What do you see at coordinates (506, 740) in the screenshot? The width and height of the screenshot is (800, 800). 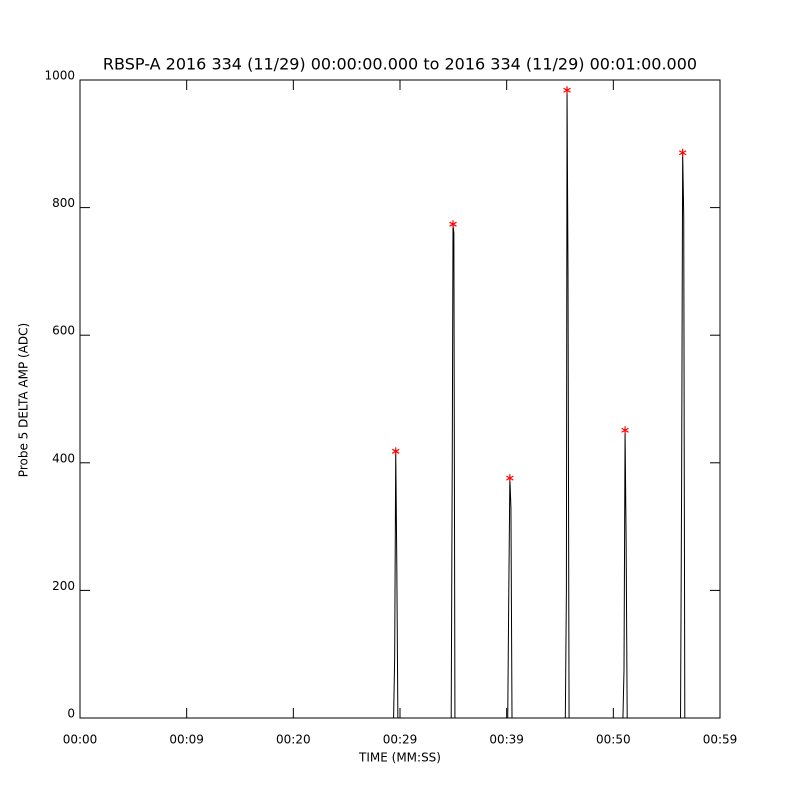 I see `x-tick-label: 00:39` at bounding box center [506, 740].